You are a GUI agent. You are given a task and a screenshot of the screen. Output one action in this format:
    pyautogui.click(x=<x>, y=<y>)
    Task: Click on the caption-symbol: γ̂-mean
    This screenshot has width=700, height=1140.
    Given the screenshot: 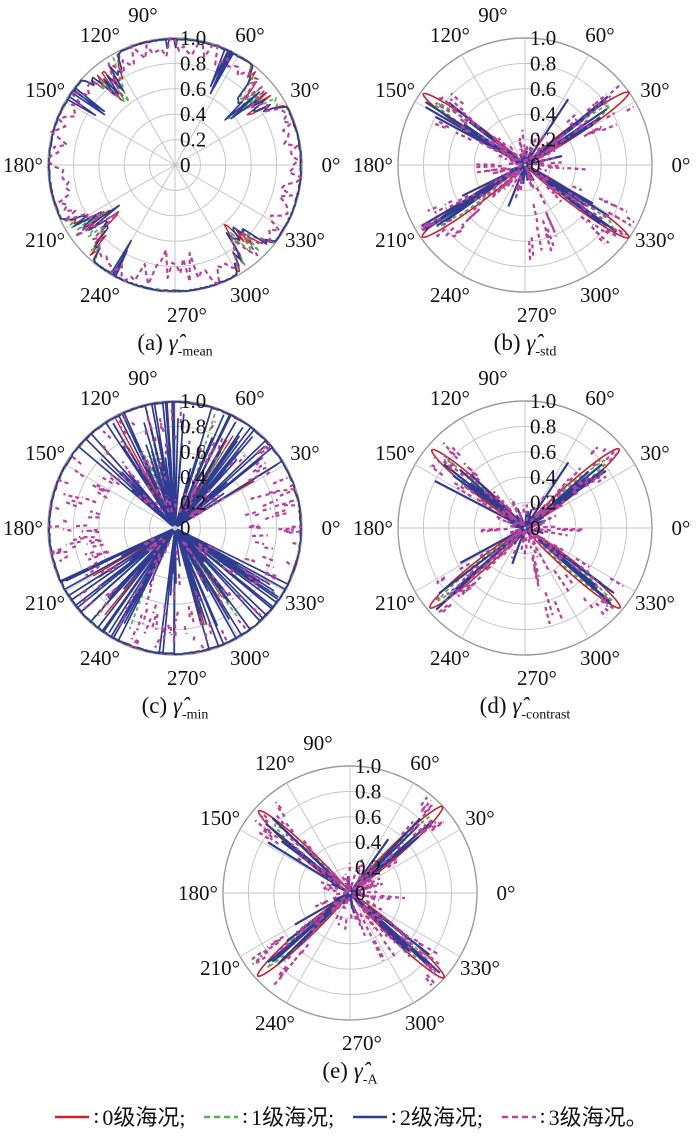 What is the action you would take?
    pyautogui.click(x=190, y=345)
    